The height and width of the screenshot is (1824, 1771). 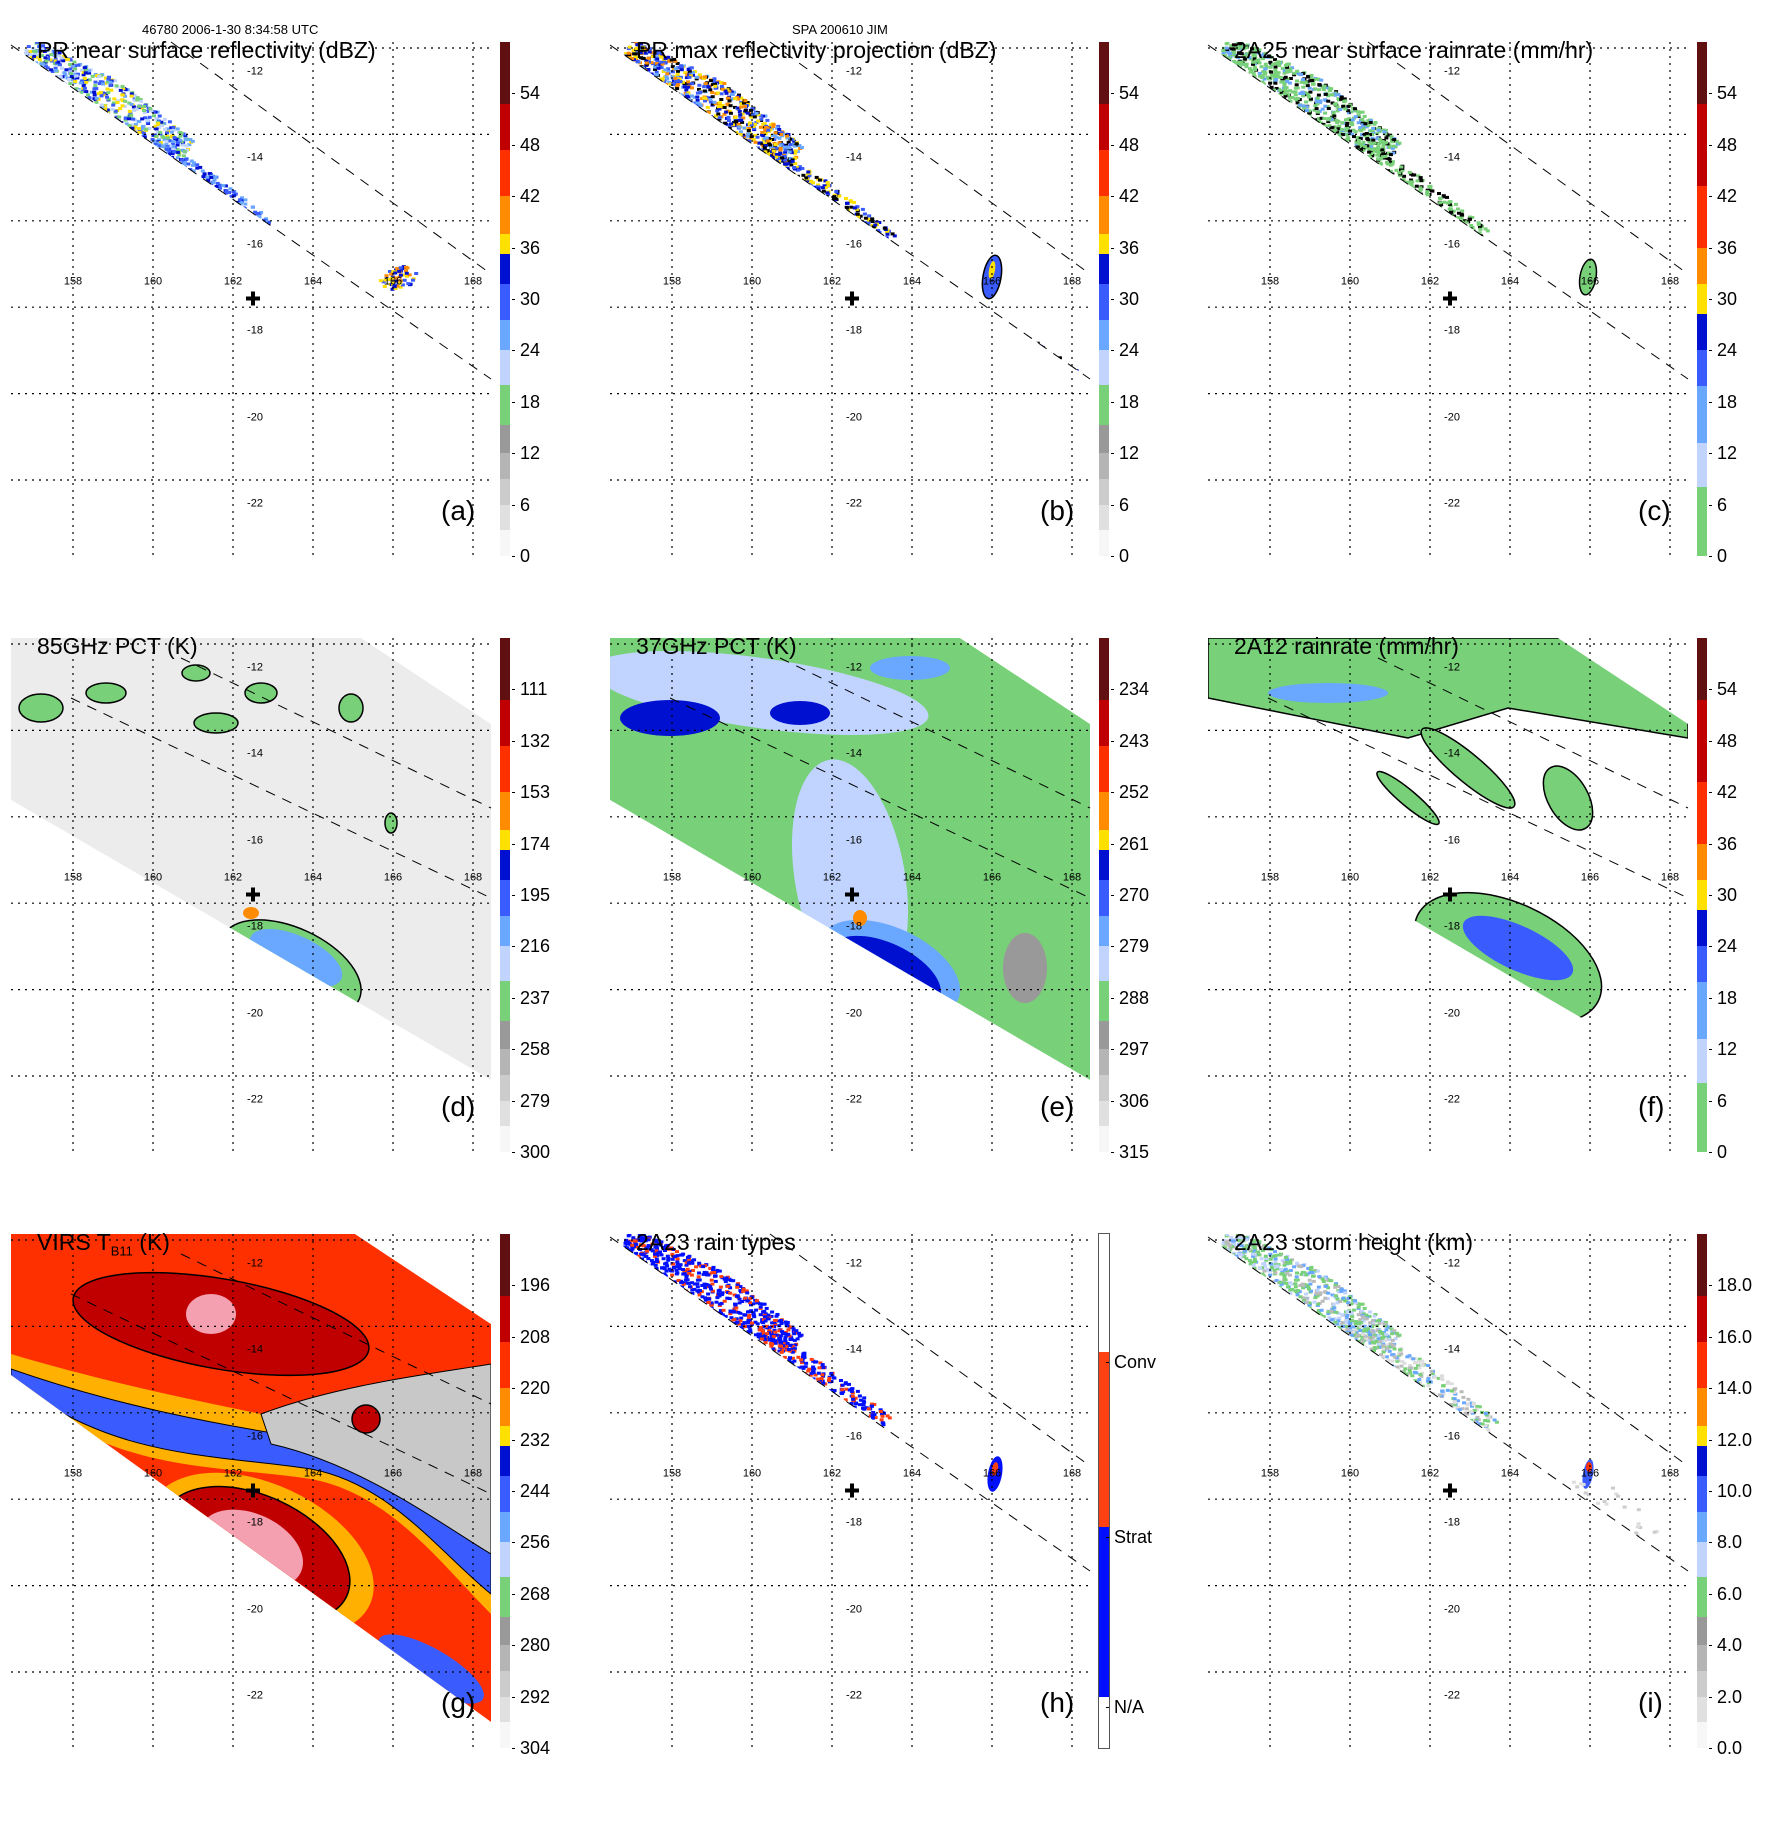 What do you see at coordinates (255, 1099) in the screenshot?
I see `lat-label: -22` at bounding box center [255, 1099].